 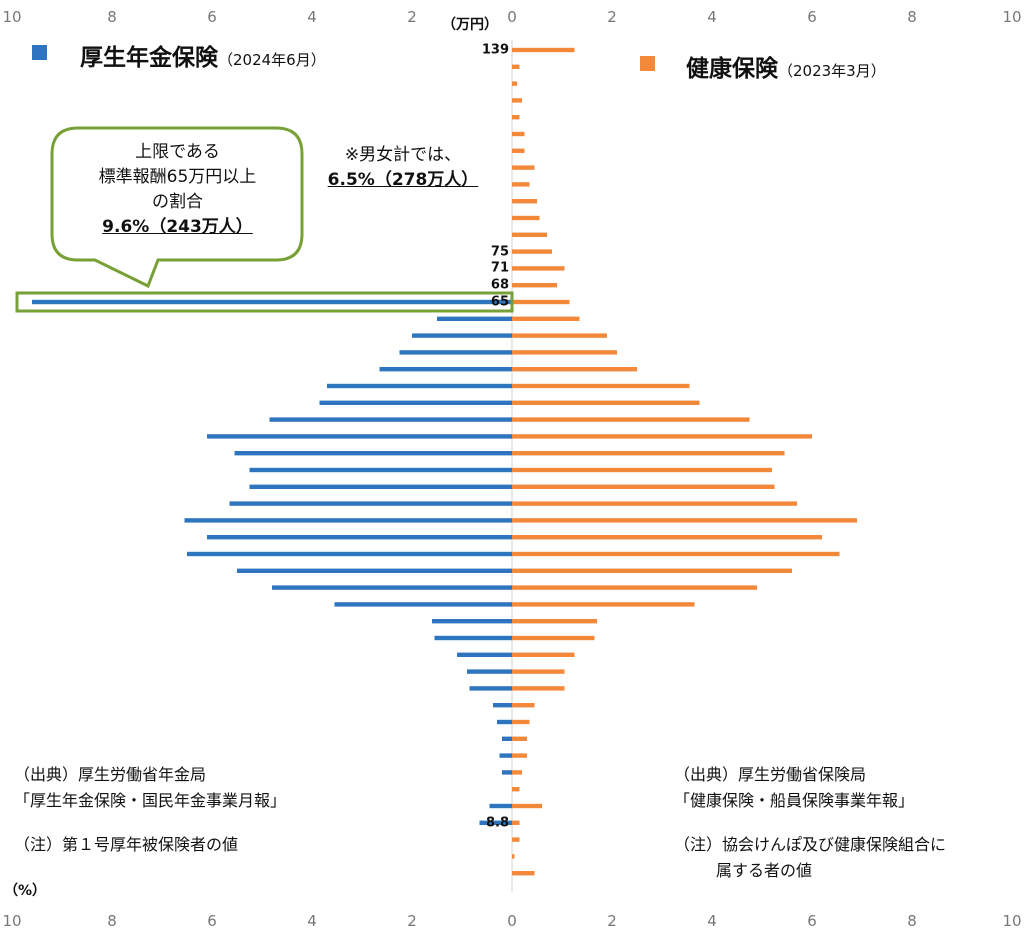 I want to click on top-tick-1: 8, so click(x=112, y=17).